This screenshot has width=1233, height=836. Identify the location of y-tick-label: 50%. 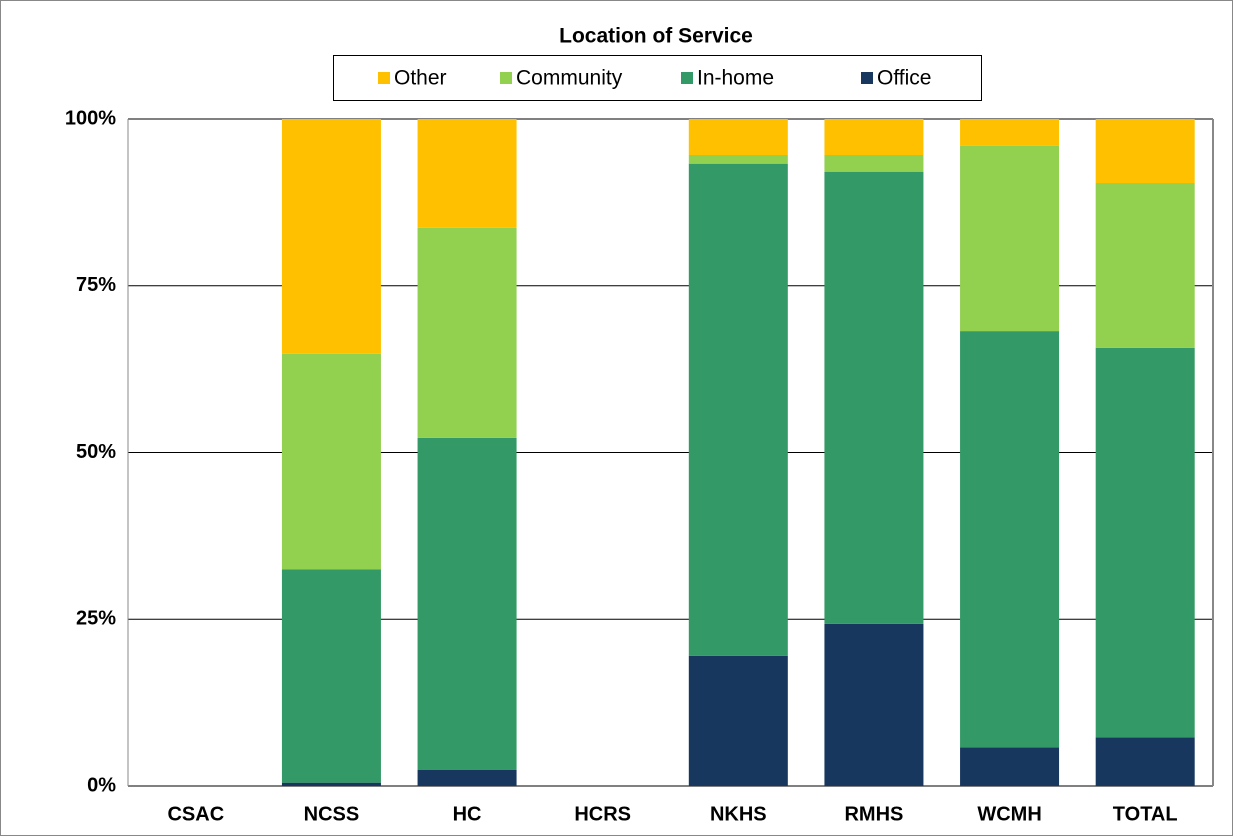
(96, 452).